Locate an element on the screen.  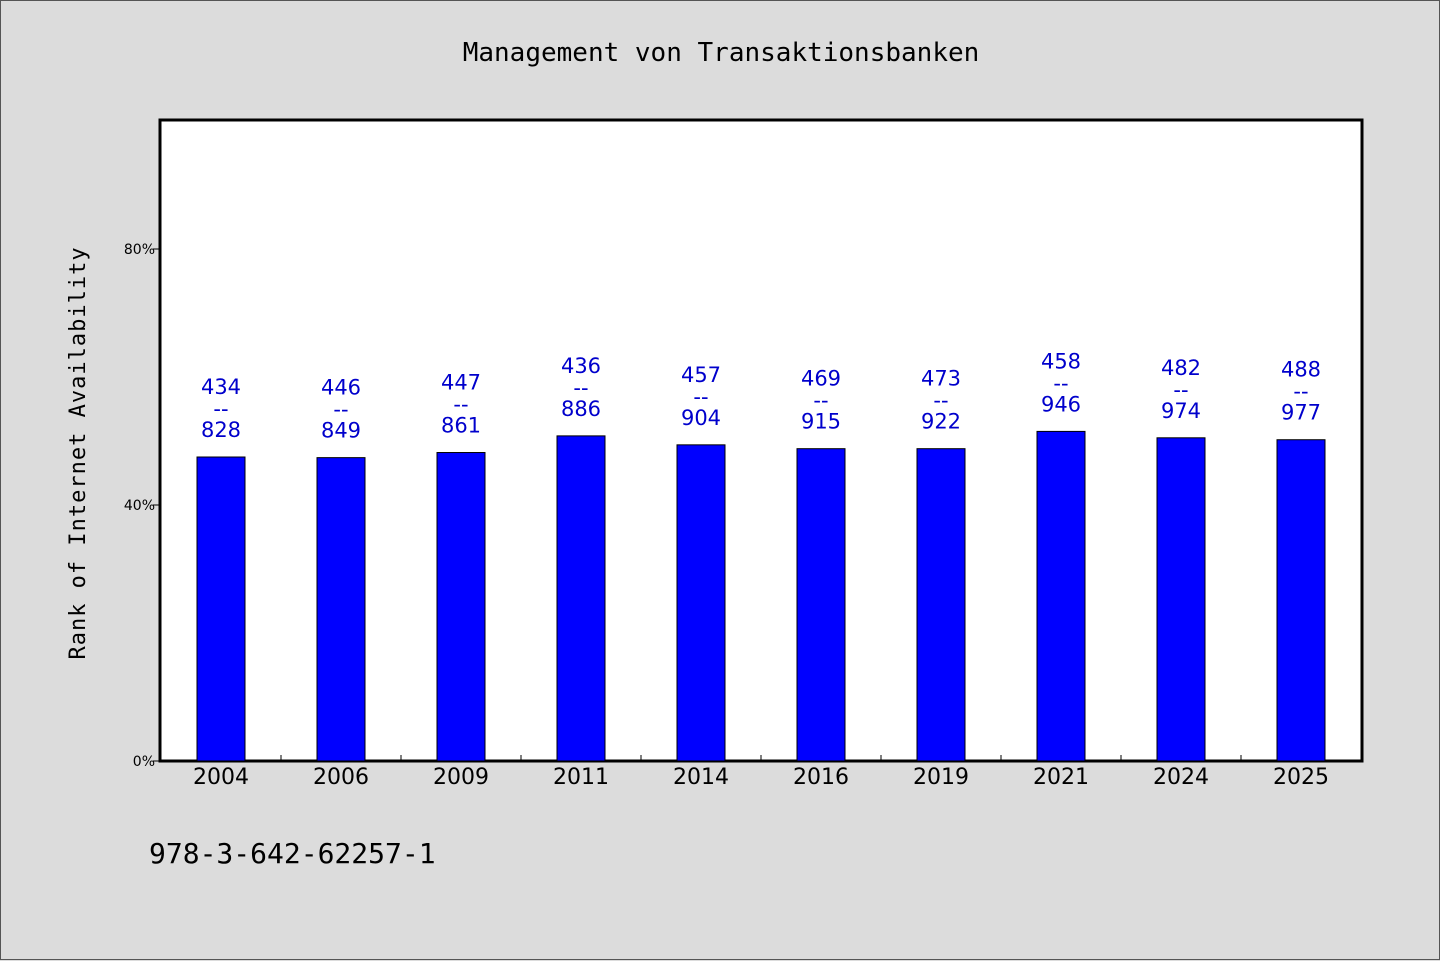
y-axis-label: Rank of Internet Availability is located at coordinates (78, 452).